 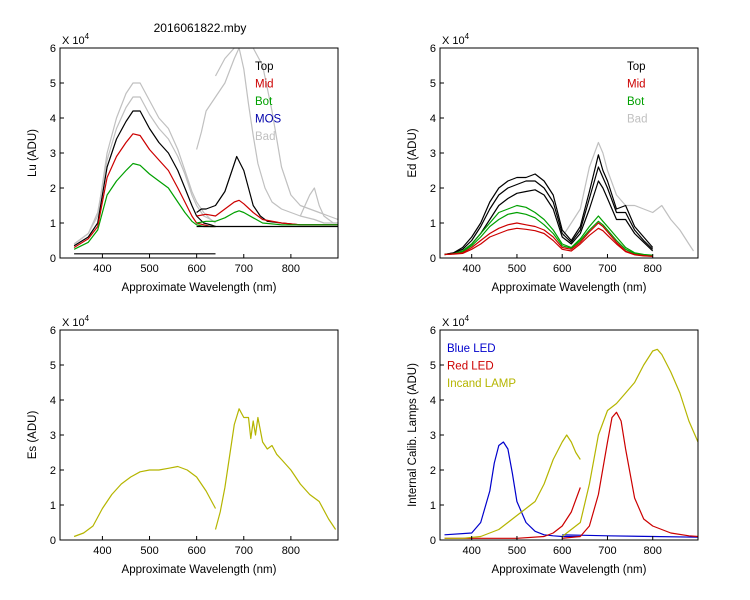 I want to click on plot-frame, so click(x=199, y=435).